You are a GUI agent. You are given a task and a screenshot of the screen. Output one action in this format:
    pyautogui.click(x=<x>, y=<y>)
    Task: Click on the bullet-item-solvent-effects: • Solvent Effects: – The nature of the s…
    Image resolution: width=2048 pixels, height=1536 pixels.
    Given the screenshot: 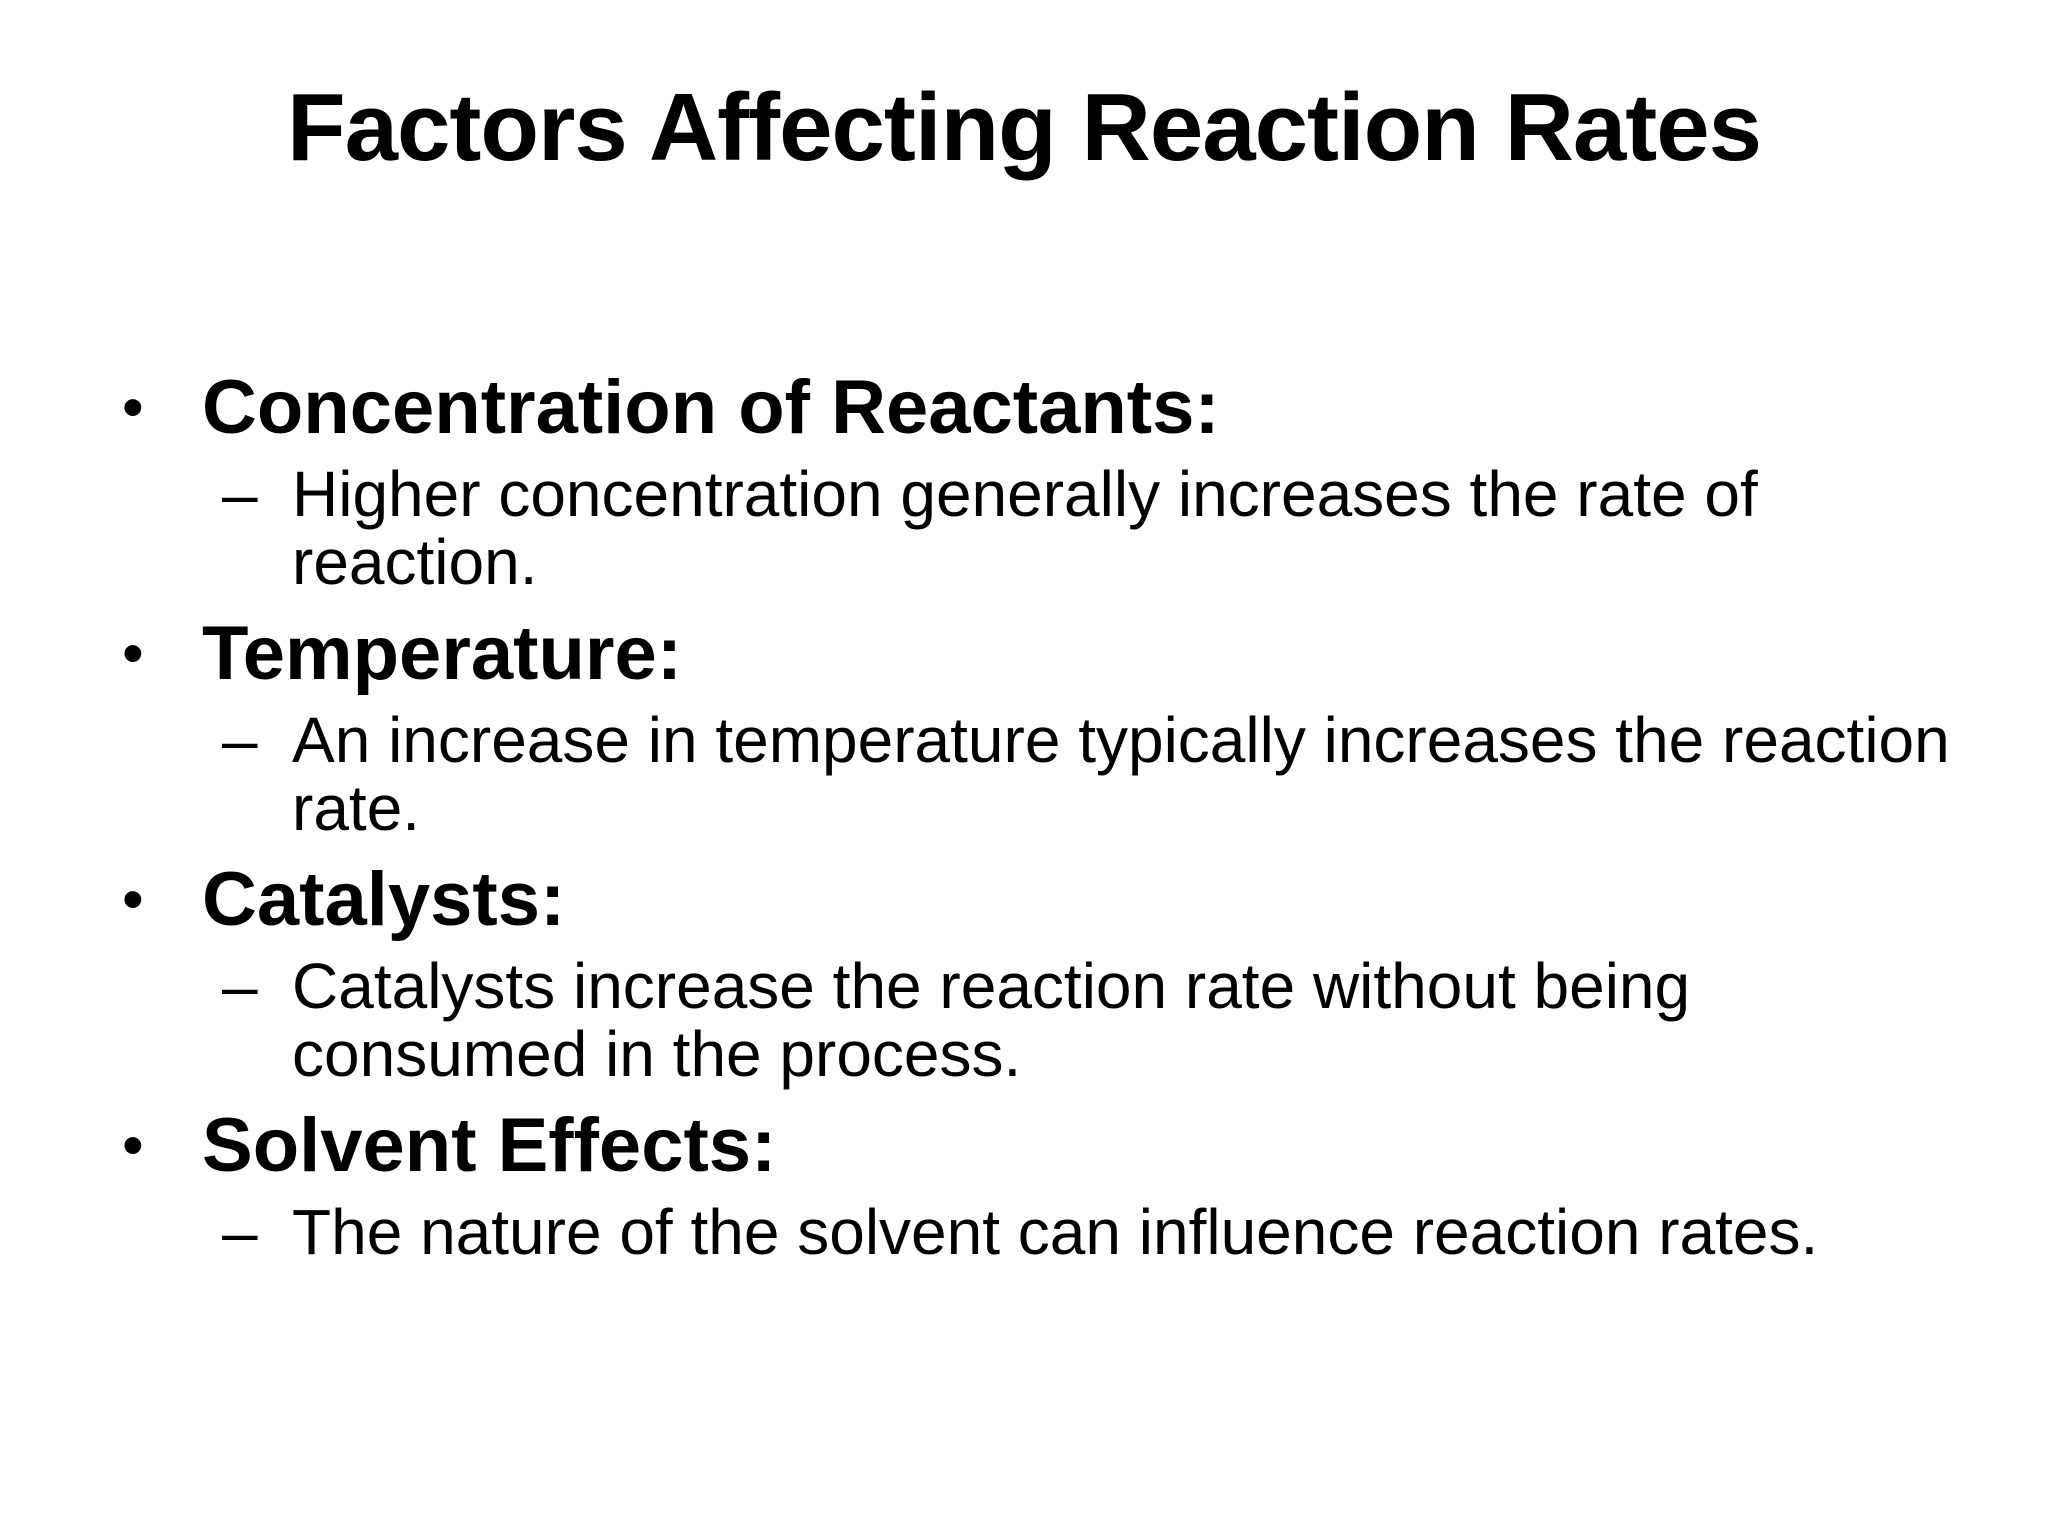 What is the action you would take?
    pyautogui.click(x=1052, y=1182)
    